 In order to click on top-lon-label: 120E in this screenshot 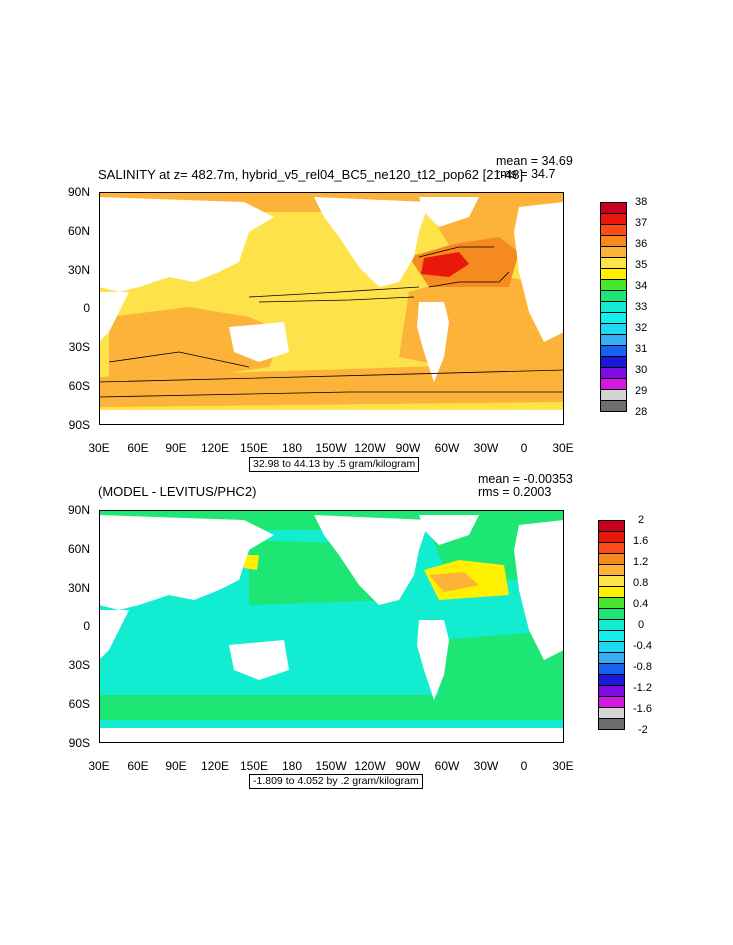, I will do `click(215, 448)`.